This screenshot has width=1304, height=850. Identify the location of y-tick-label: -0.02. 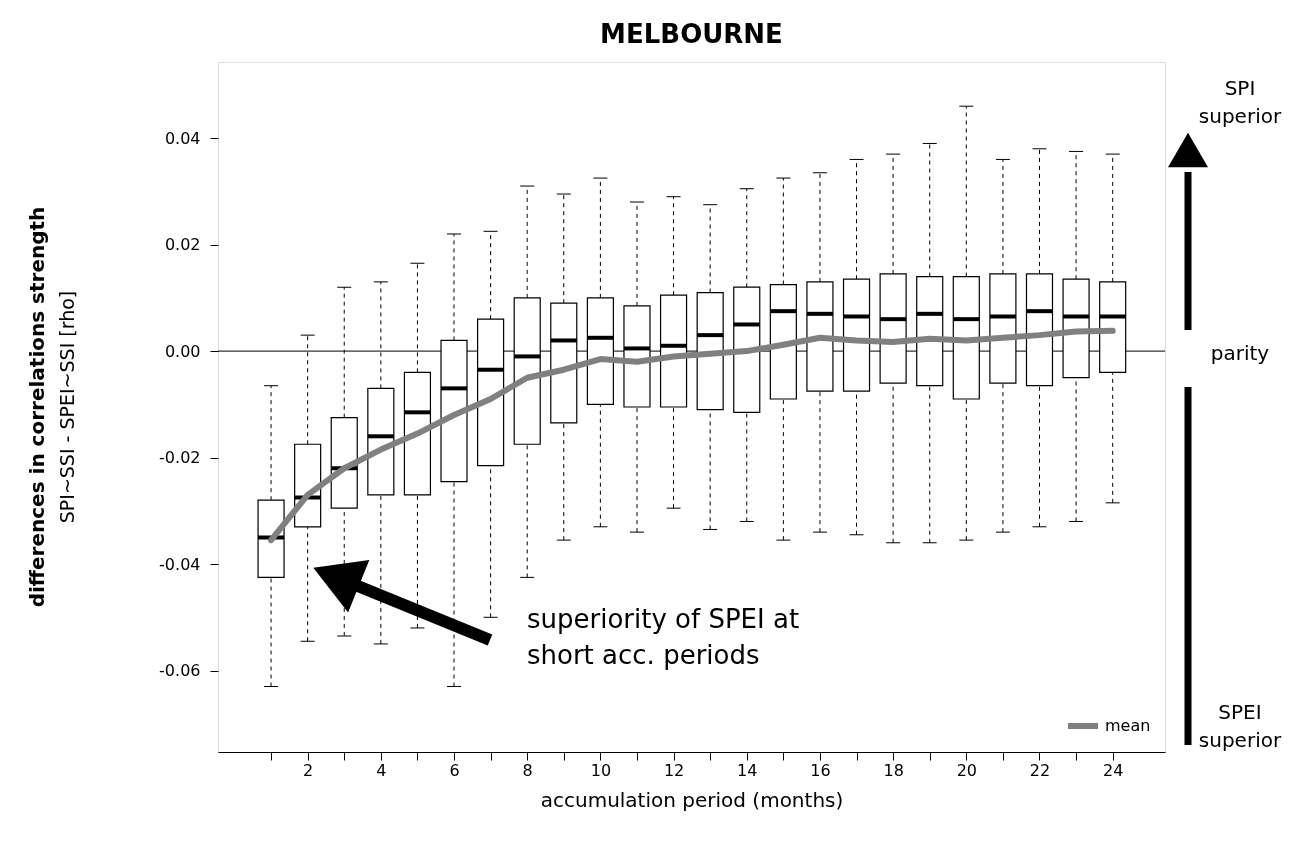
(180, 458).